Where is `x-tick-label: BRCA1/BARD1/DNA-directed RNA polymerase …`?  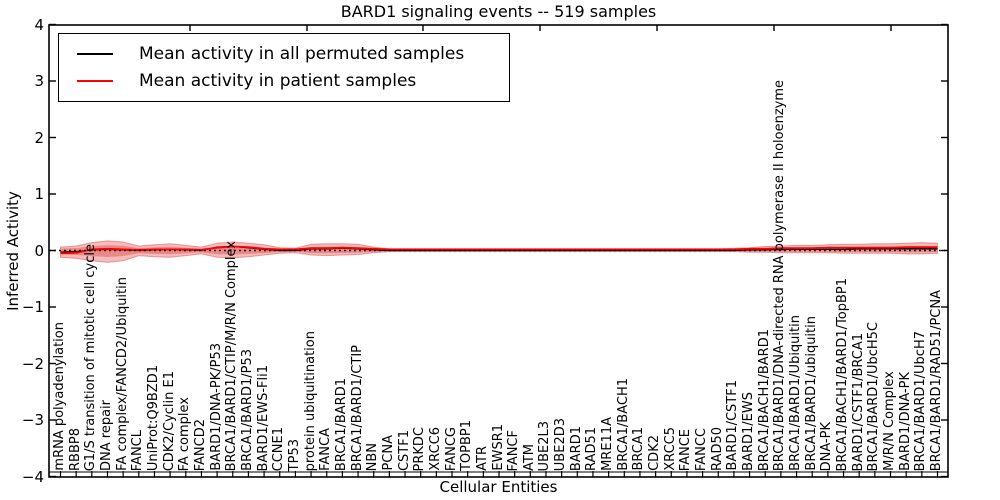
x-tick-label: BRCA1/BARD1/DNA-directed RNA polymerase … is located at coordinates (780, 275).